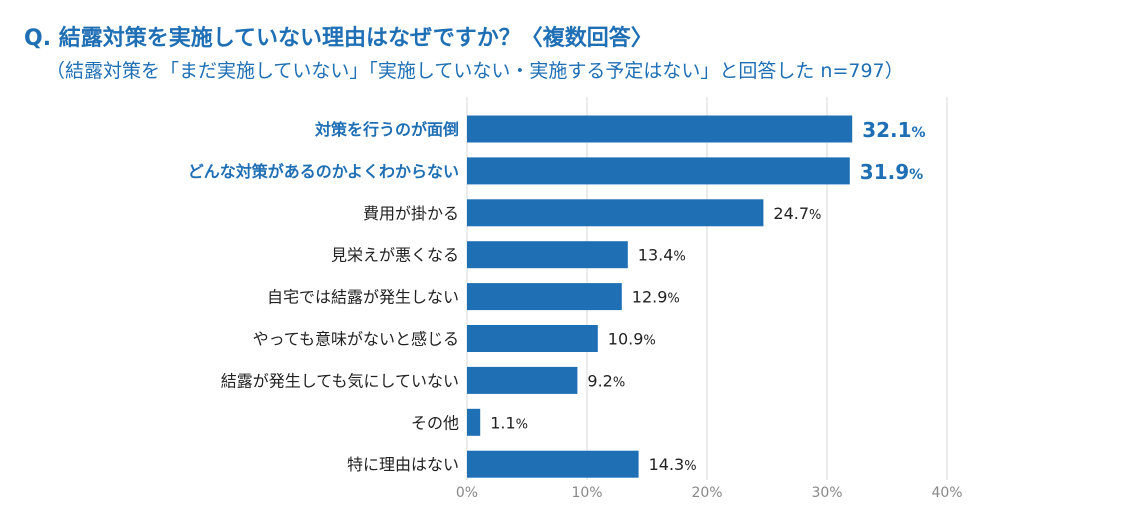 Image resolution: width=1125 pixels, height=519 pixels. I want to click on value-number: 13.4, so click(656, 255).